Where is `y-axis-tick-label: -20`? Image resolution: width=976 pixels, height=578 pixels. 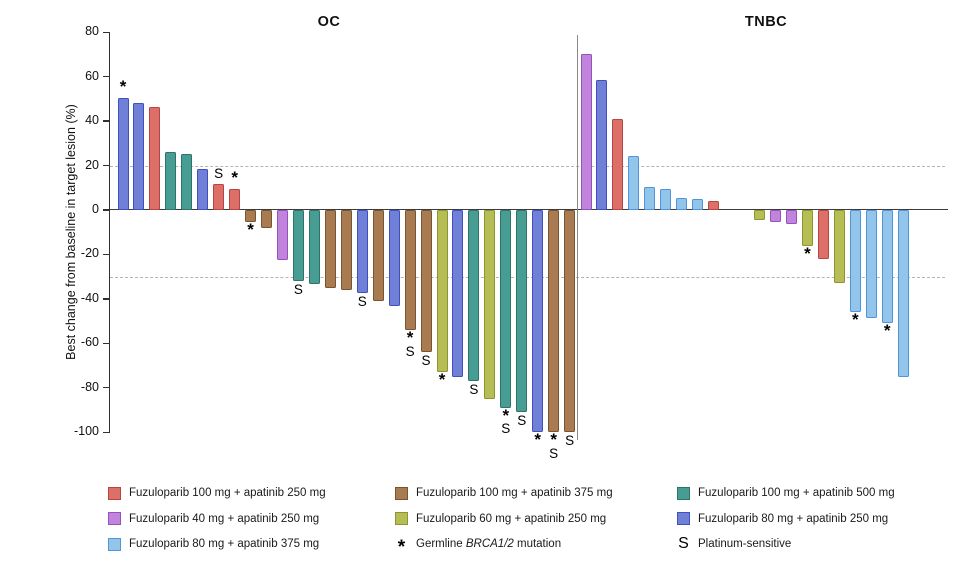
y-axis-tick-label: -20 is located at coordinates (89, 253).